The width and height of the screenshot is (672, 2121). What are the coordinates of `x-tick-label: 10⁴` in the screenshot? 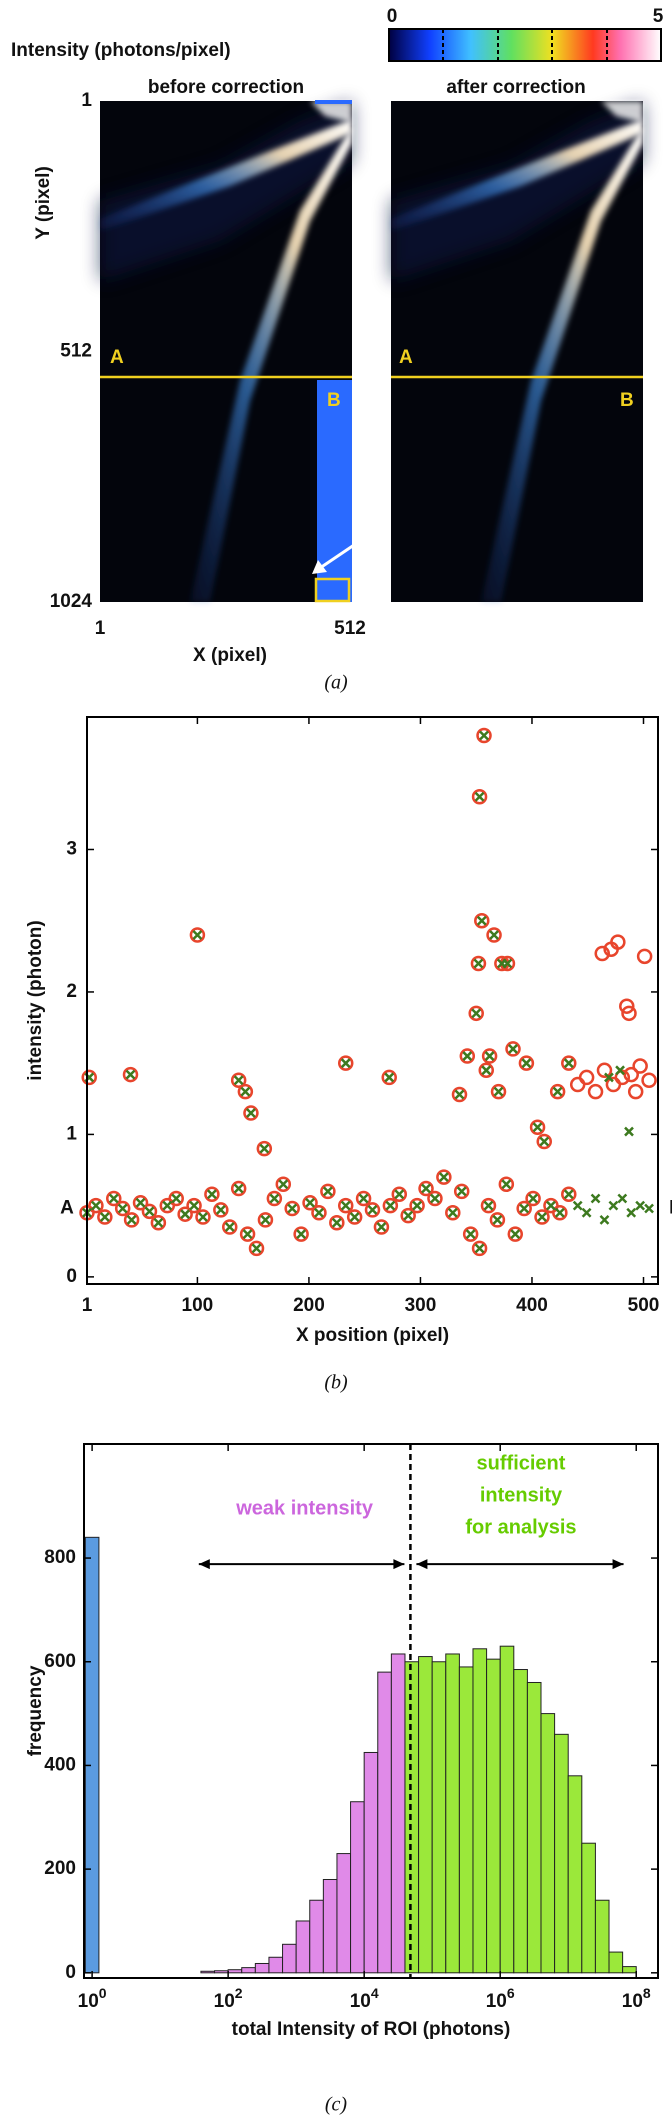 It's located at (364, 1998).